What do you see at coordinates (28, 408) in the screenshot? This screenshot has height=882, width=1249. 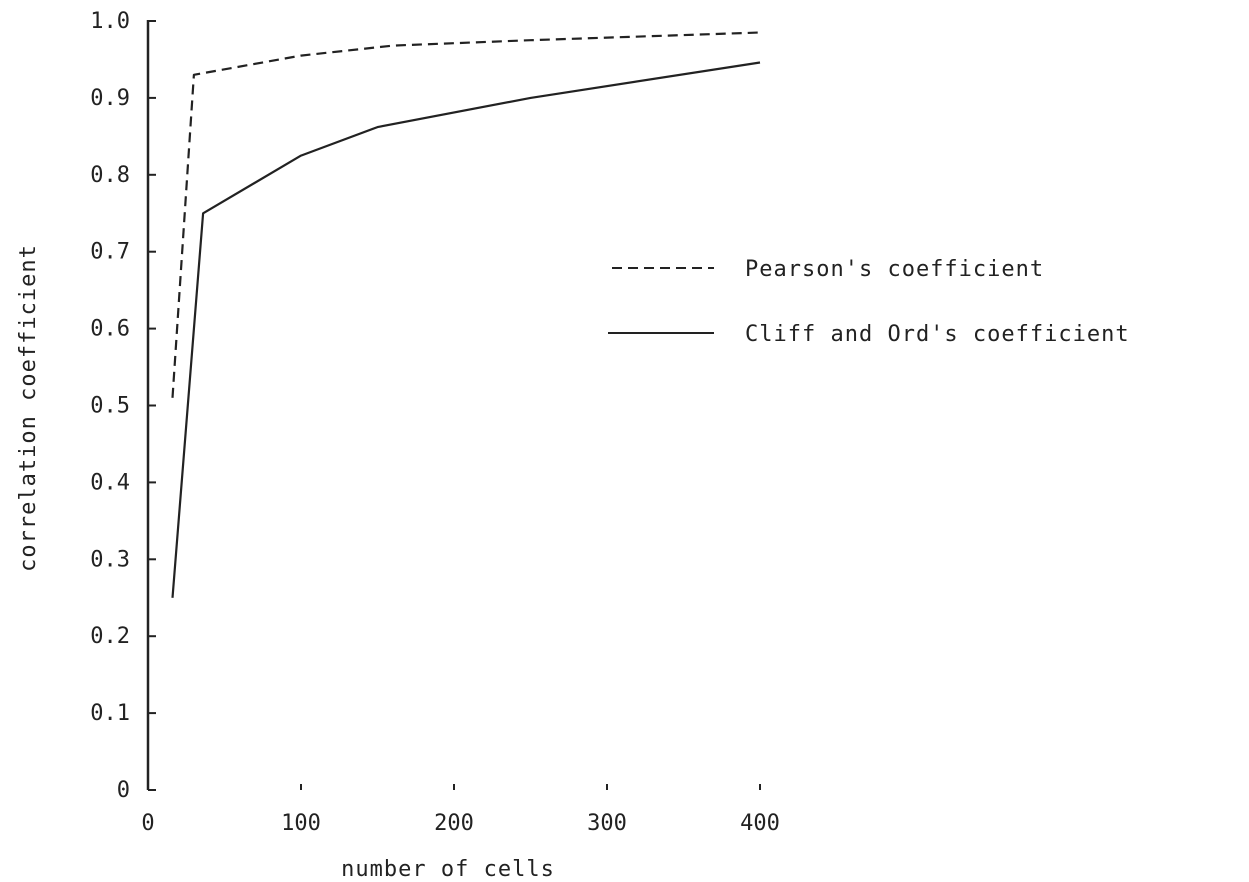 I see `y-axis-title: correlation coefficient` at bounding box center [28, 408].